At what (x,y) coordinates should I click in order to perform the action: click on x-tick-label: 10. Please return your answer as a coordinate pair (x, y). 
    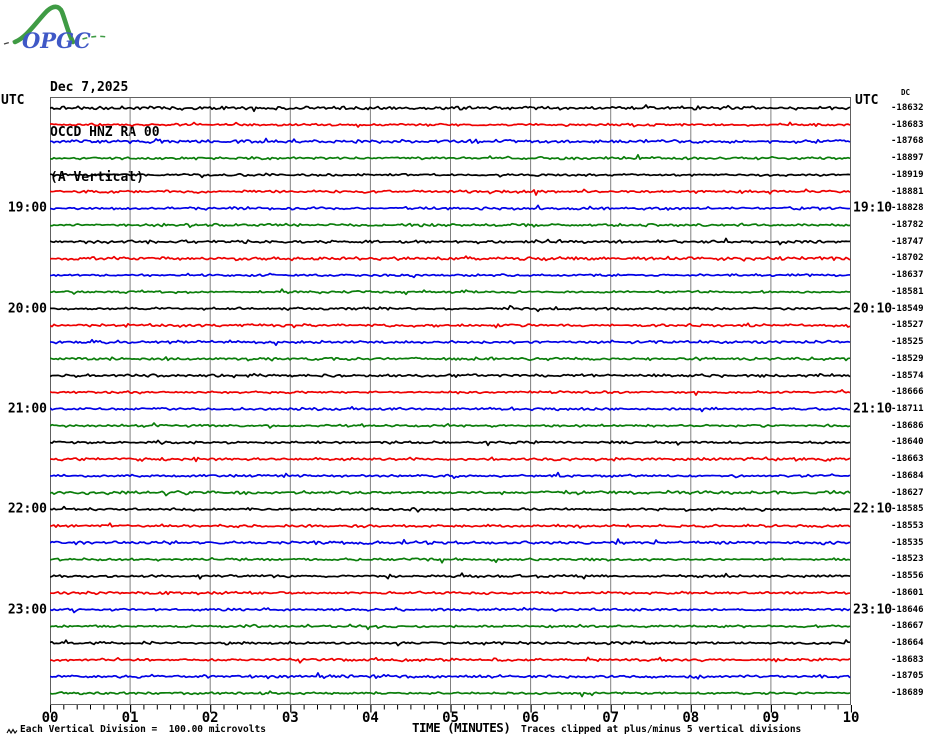
    Looking at the image, I should click on (851, 718).